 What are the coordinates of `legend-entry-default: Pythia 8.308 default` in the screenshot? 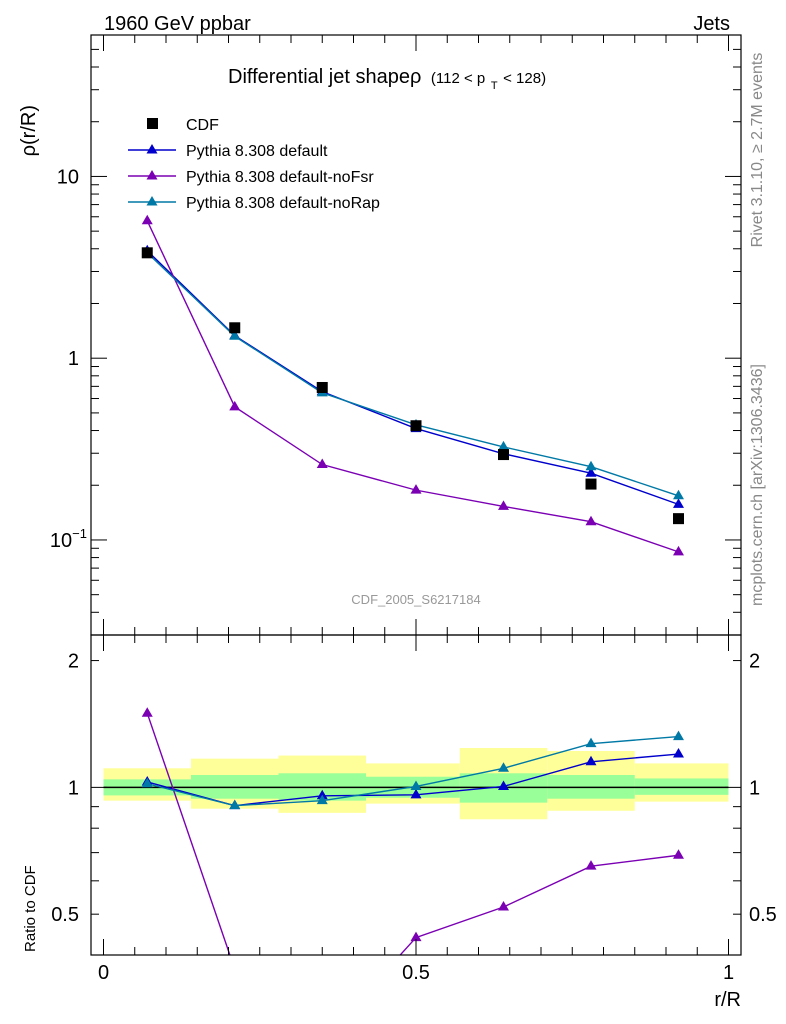 It's located at (228, 151).